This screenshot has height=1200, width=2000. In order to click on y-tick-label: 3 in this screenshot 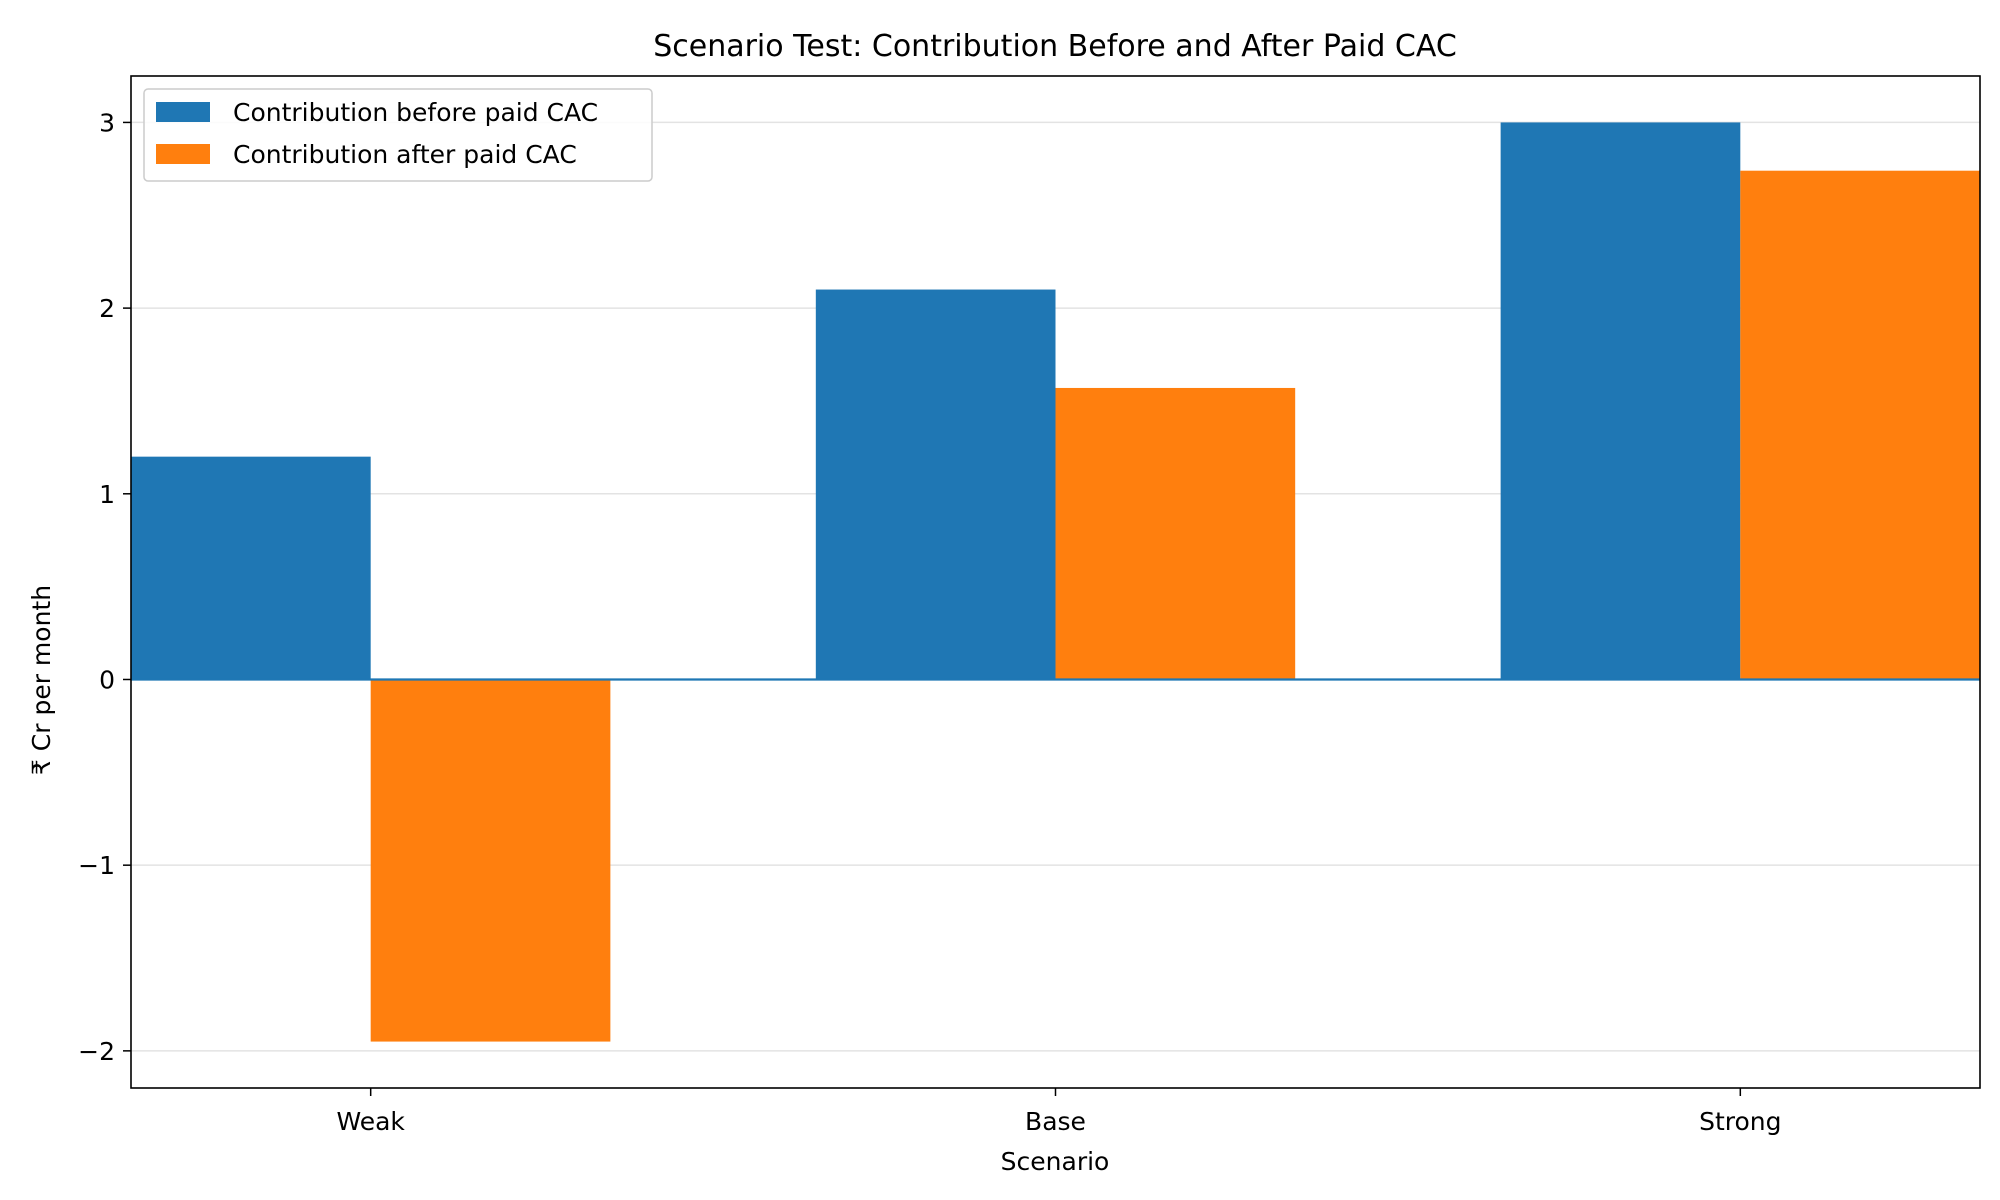, I will do `click(107, 122)`.